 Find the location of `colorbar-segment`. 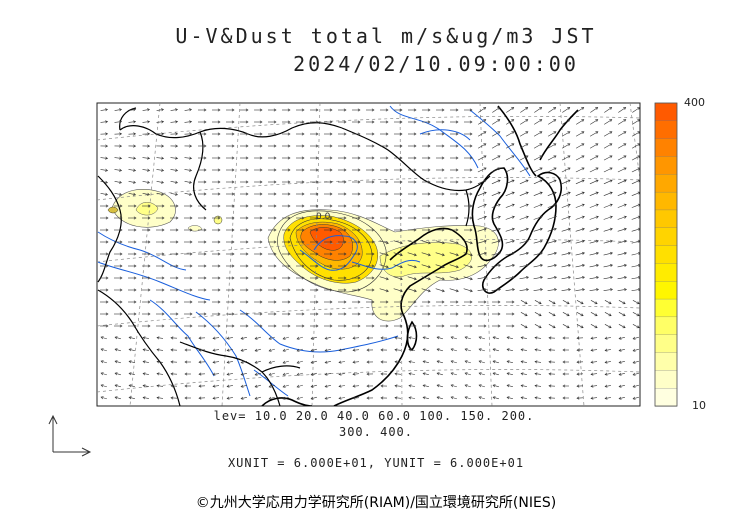

colorbar-segment is located at coordinates (666, 130).